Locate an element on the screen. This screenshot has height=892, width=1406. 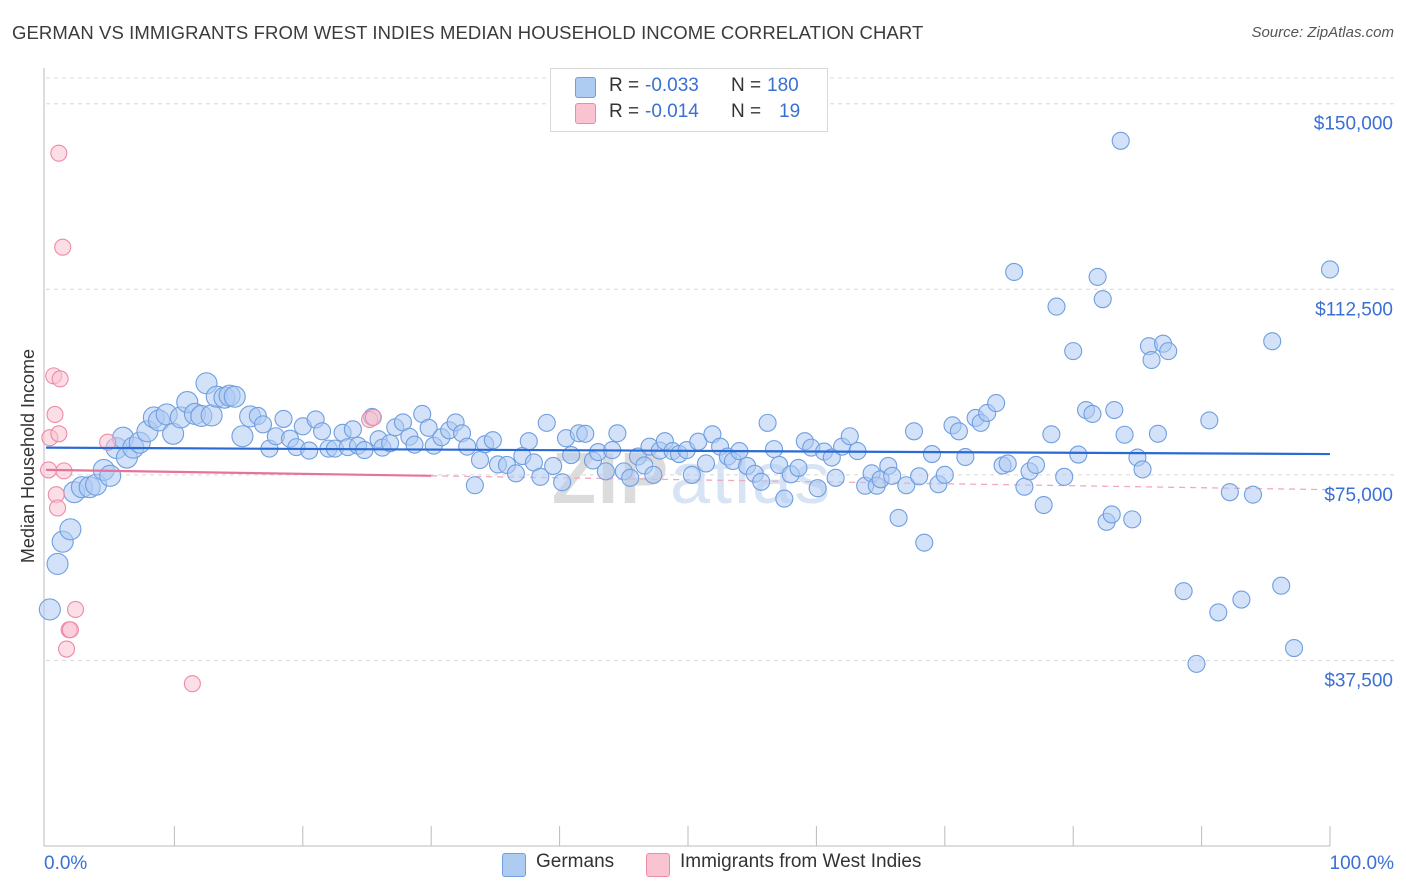
x-tick-label-max: 100.0% is located at coordinates (1362, 863).